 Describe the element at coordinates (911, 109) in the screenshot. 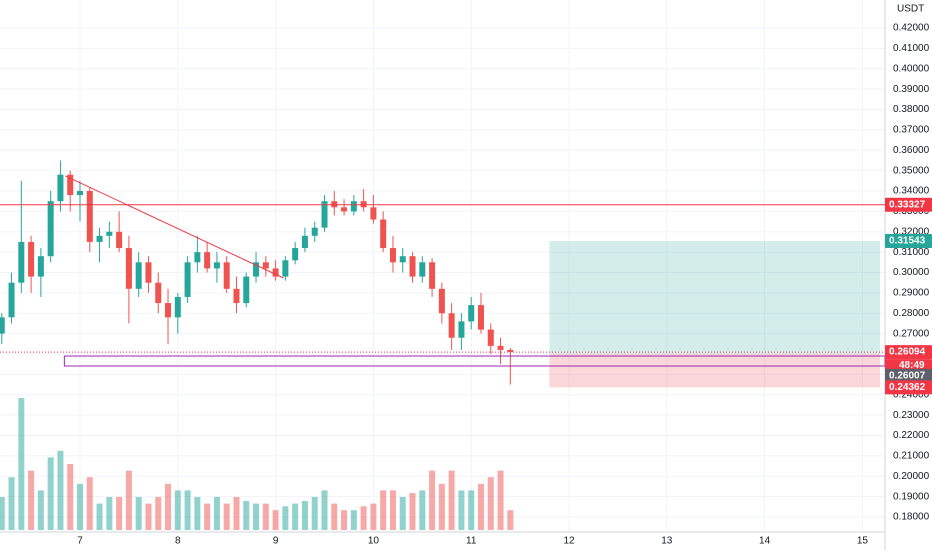

I see `y-tick-label: 0.38000` at that location.